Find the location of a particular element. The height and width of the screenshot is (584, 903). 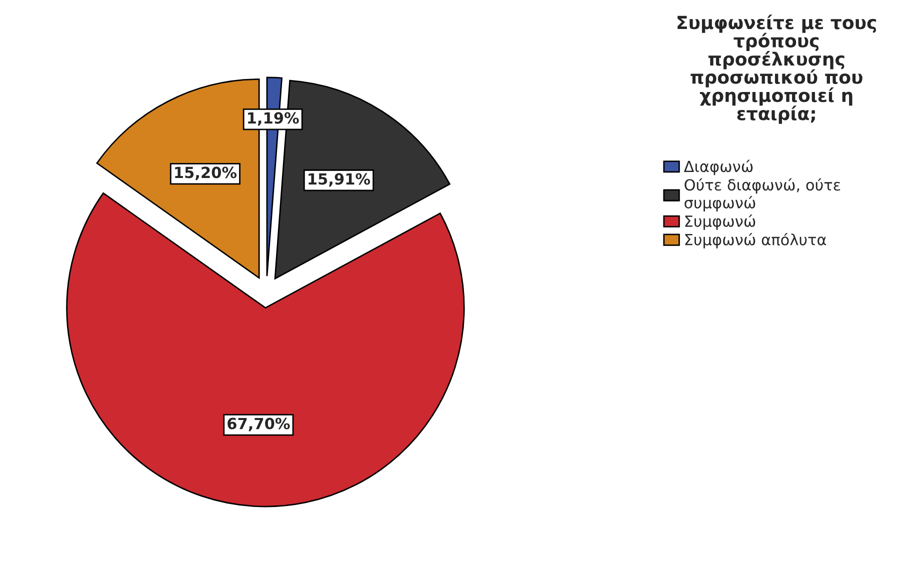

legend-label: Συμφωνώ is located at coordinates (720, 222).